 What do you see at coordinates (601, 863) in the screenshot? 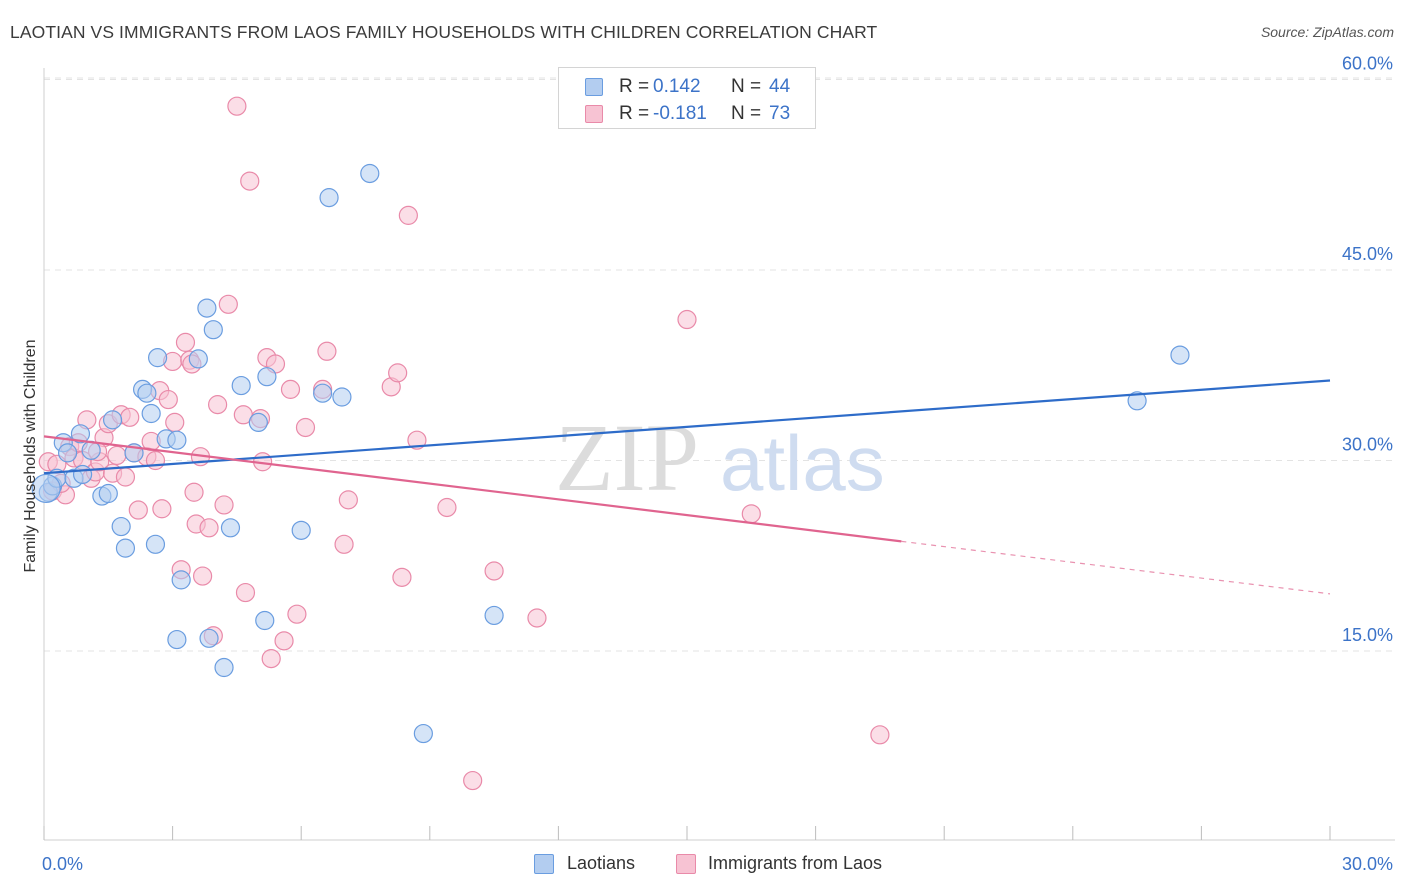
I see `legend-label-laotians: Laotians` at bounding box center [601, 863].